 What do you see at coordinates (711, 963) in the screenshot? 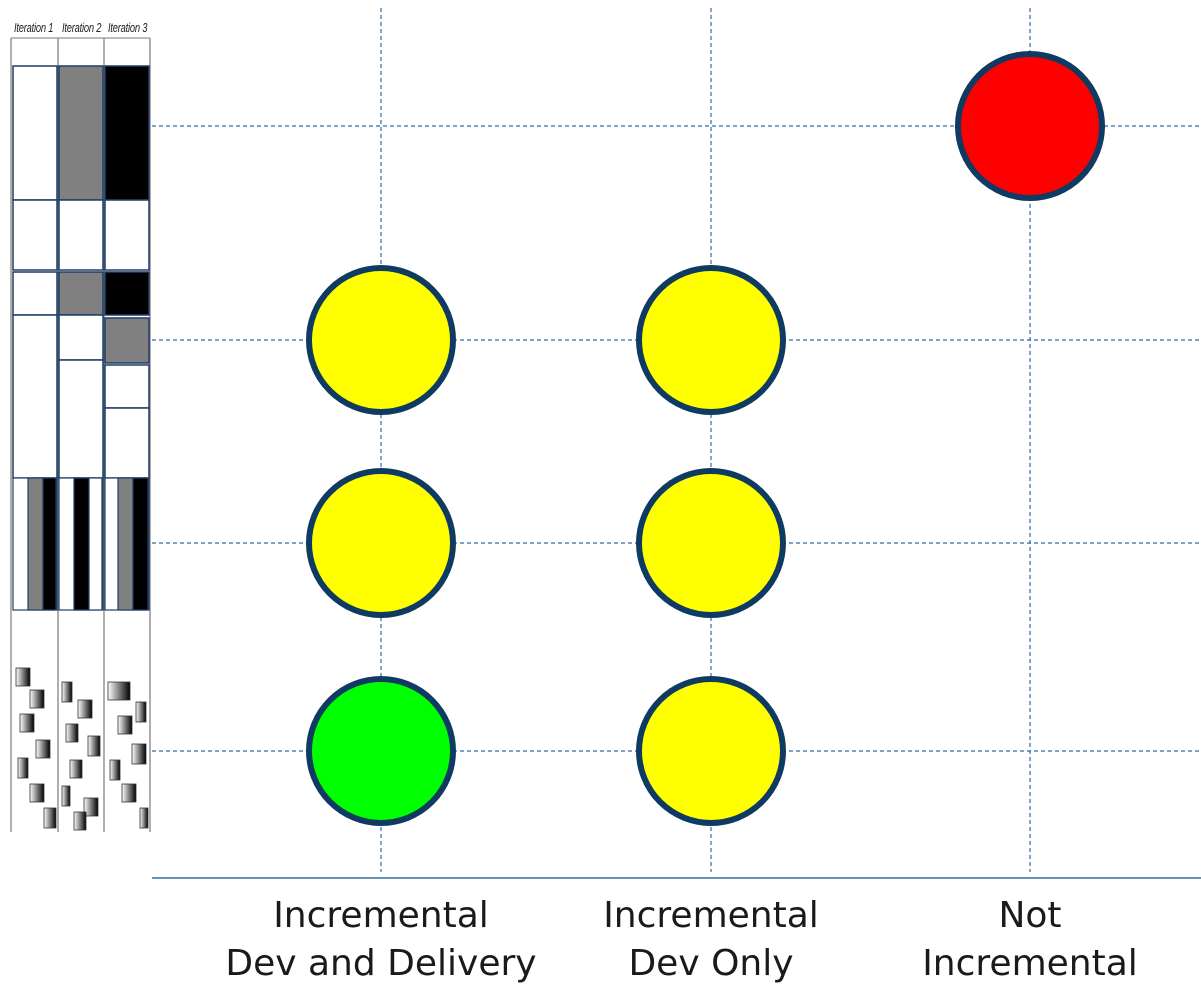
I see `column-label-line: Dev Only` at bounding box center [711, 963].